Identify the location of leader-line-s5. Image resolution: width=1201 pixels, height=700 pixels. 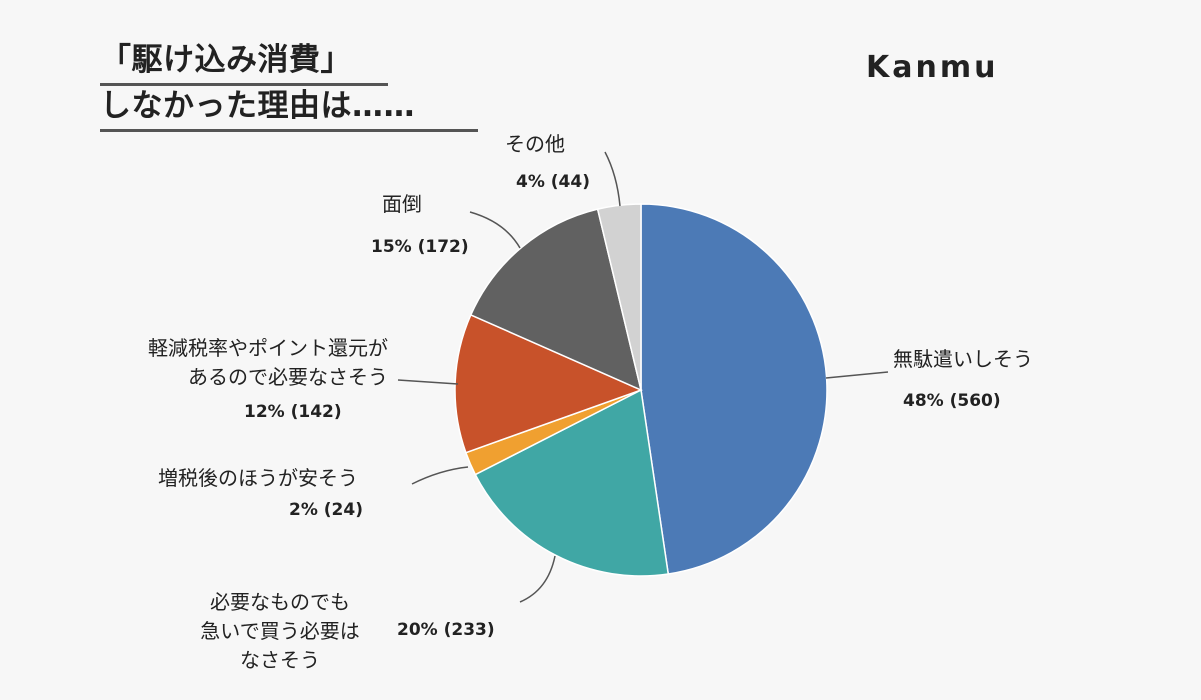
(612, 179).